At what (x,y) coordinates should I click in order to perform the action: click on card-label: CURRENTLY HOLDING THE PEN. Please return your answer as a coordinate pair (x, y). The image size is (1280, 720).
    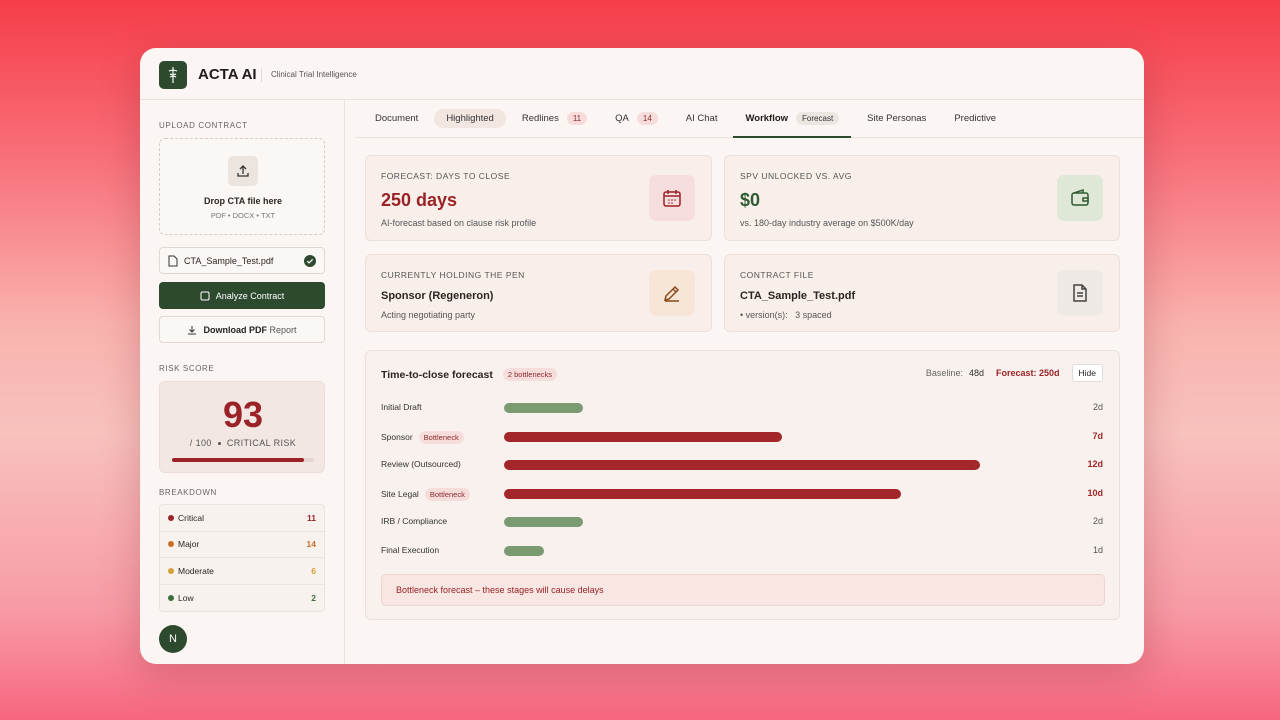
    Looking at the image, I should click on (453, 275).